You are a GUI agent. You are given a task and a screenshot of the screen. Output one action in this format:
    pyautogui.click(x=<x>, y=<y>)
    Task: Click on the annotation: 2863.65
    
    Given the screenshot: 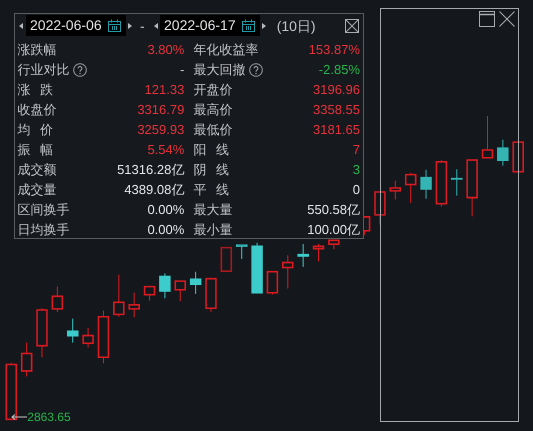 What is the action you would take?
    pyautogui.click(x=49, y=417)
    